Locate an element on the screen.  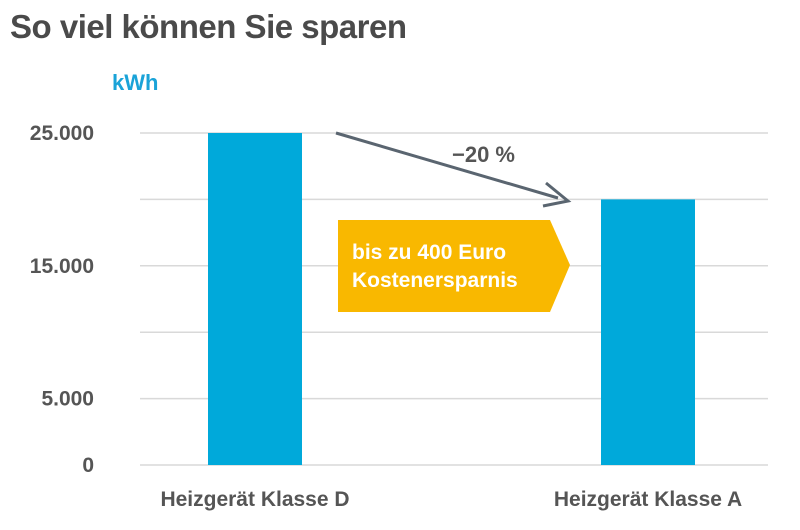
callout-line-2: Kostenersparnis is located at coordinates (435, 280).